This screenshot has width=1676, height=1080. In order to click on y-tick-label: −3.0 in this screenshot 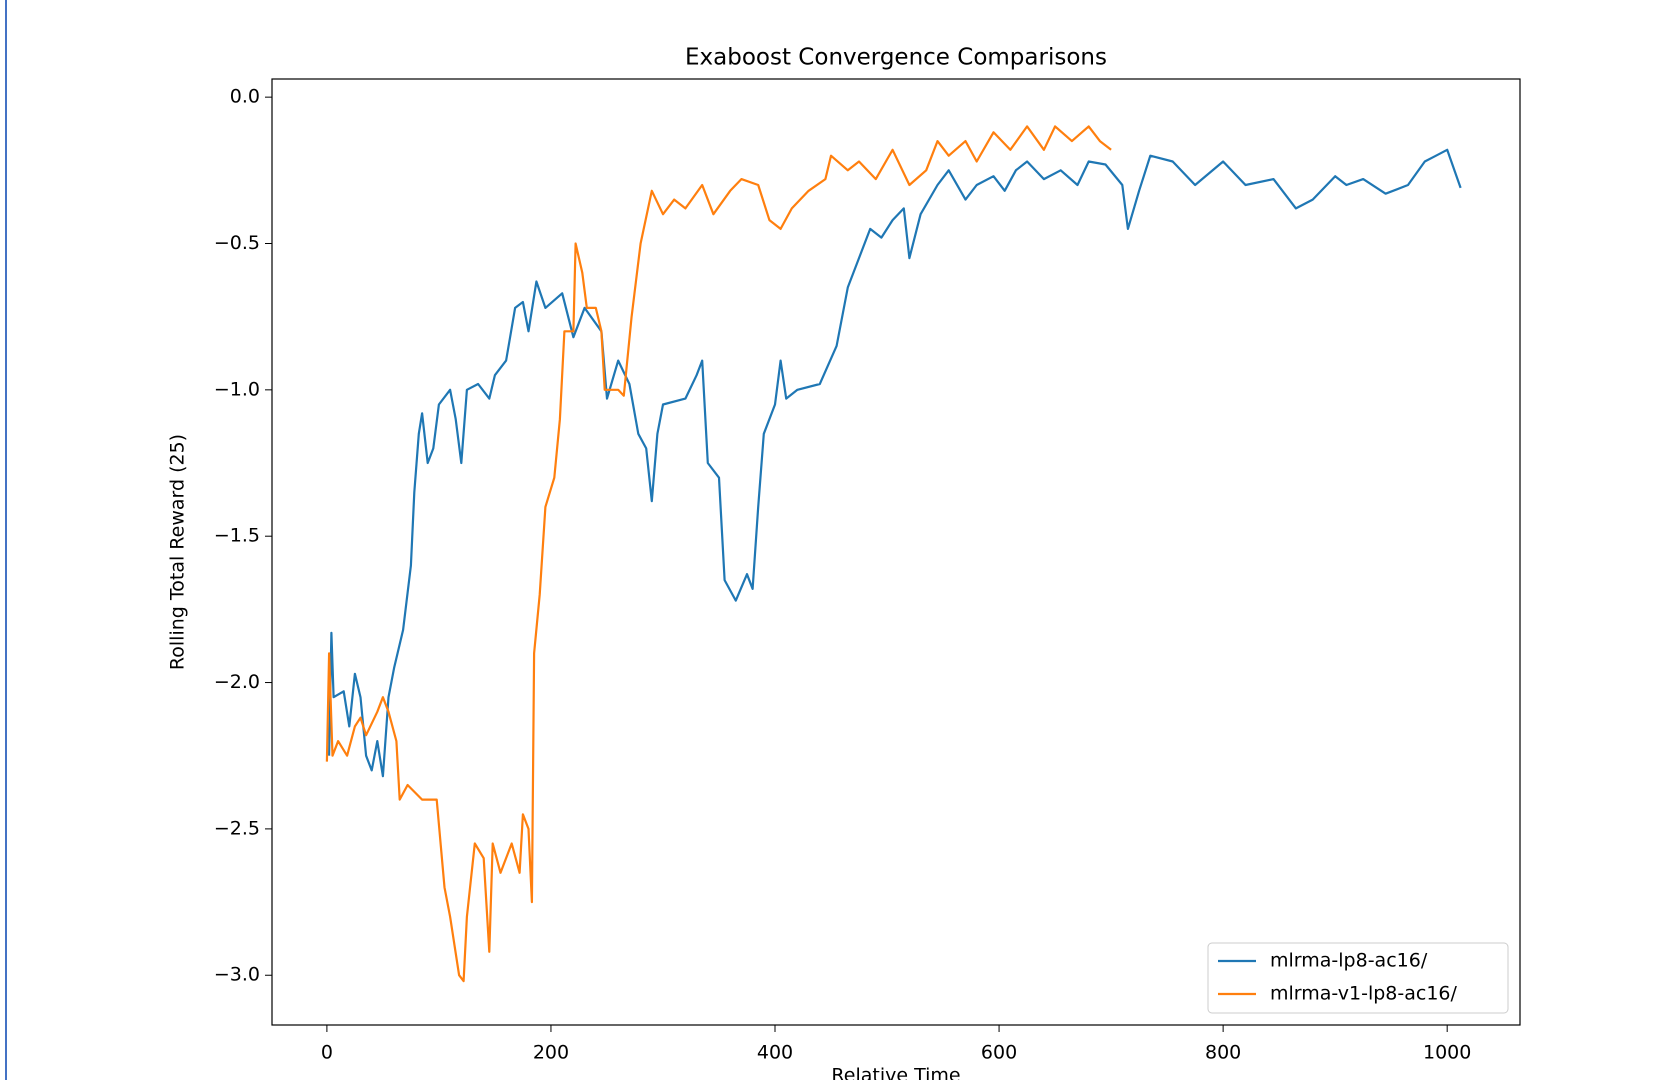, I will do `click(237, 975)`.